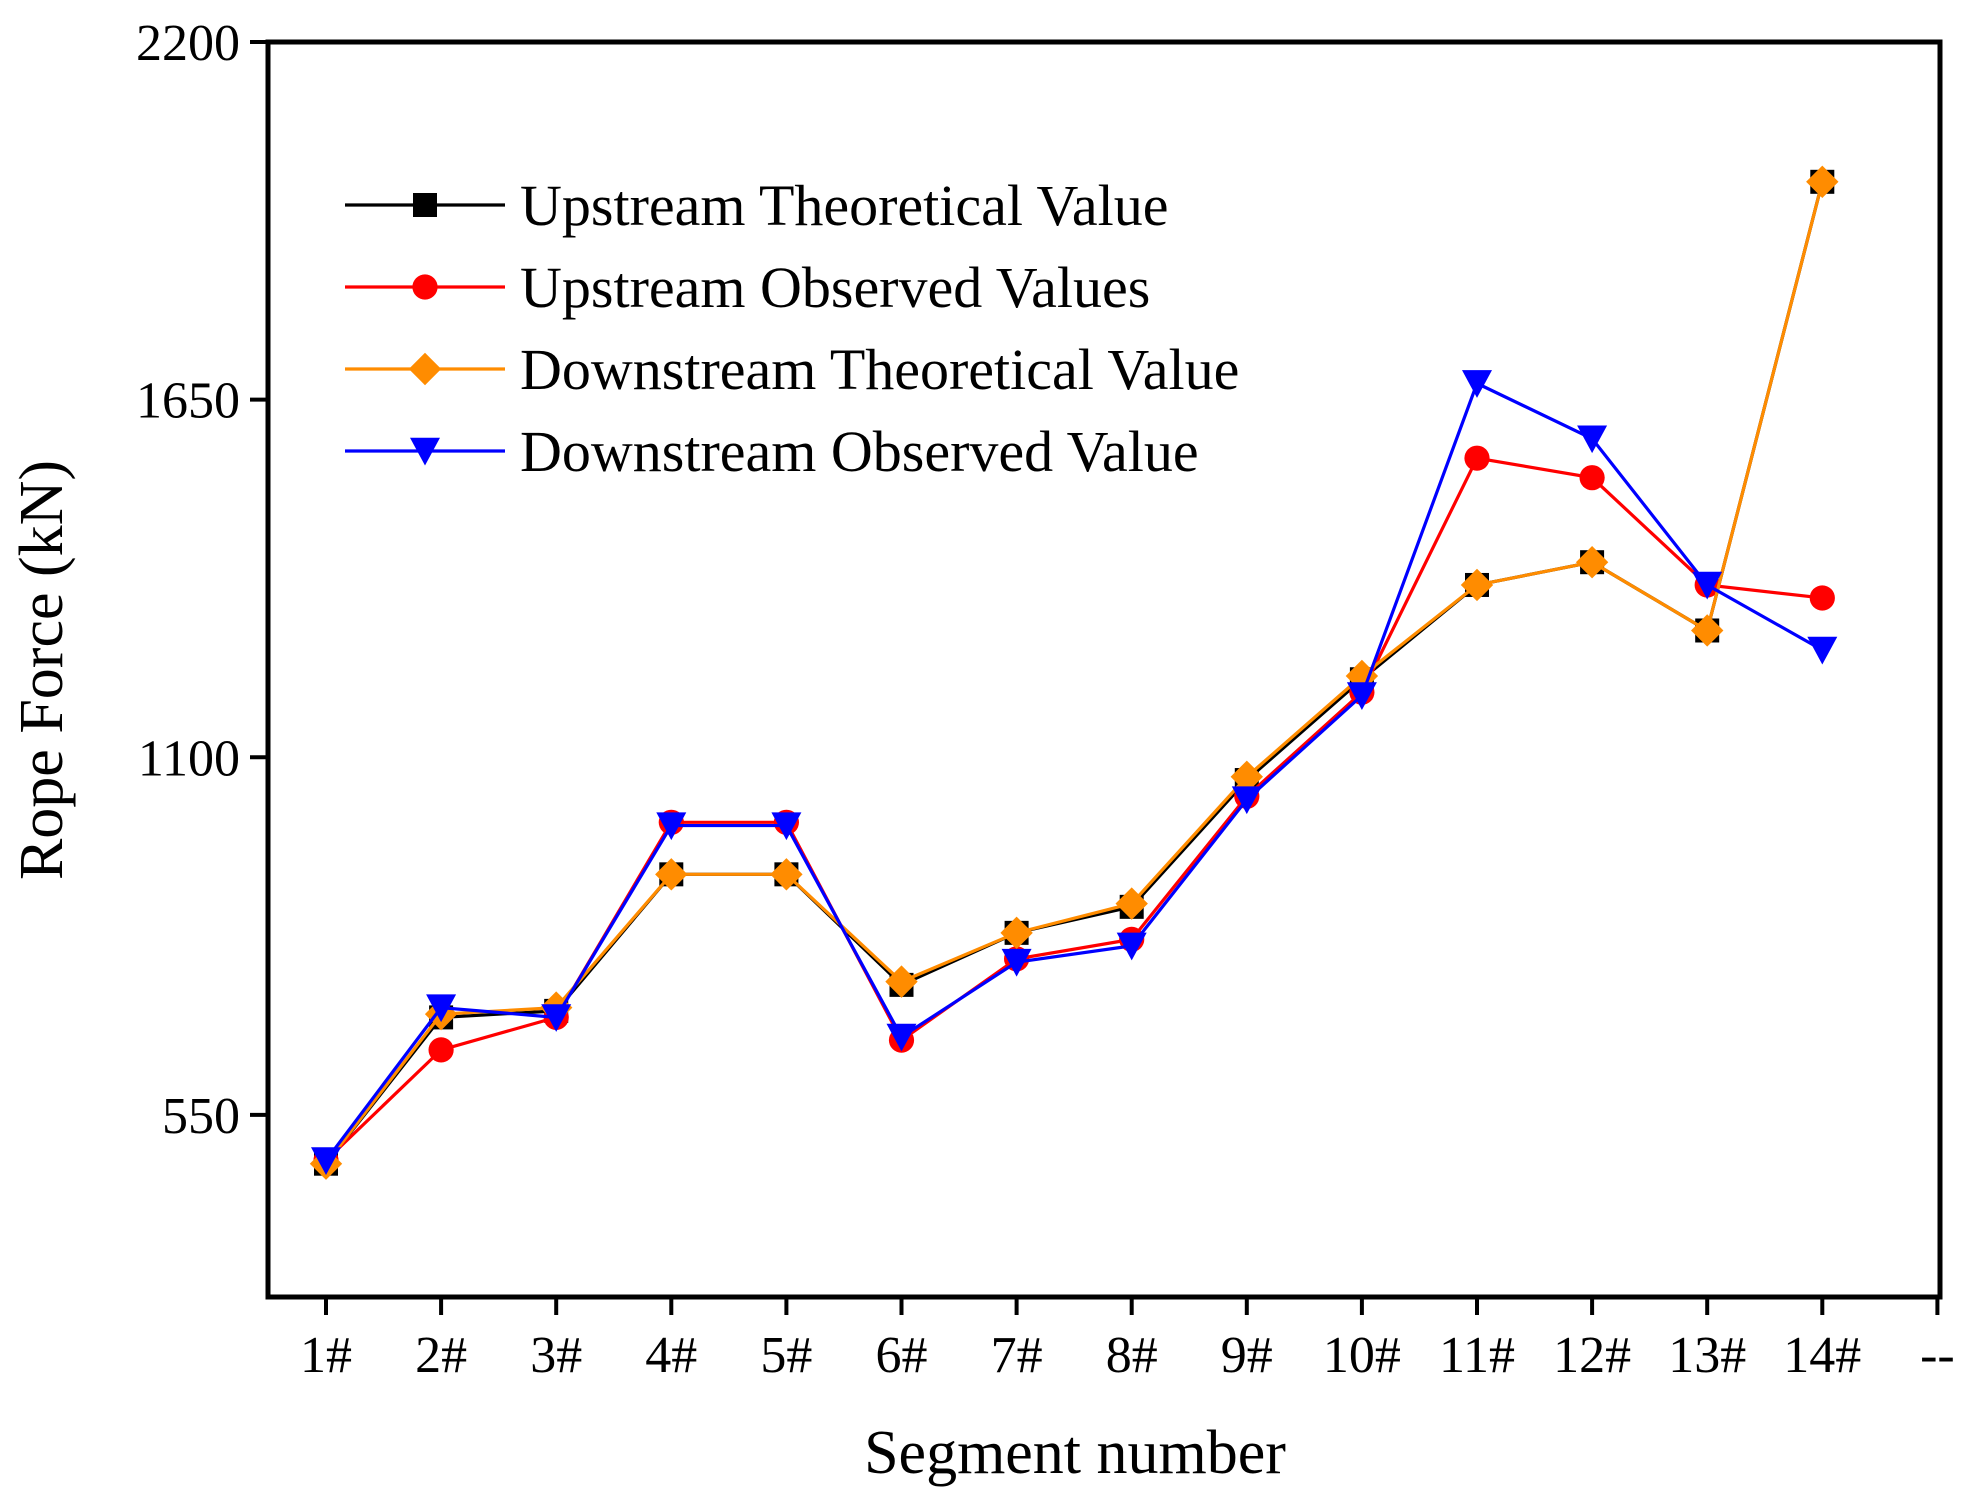 This screenshot has width=1979, height=1504. Describe the element at coordinates (189, 758) in the screenshot. I see `y-tick-label: 1100` at that location.